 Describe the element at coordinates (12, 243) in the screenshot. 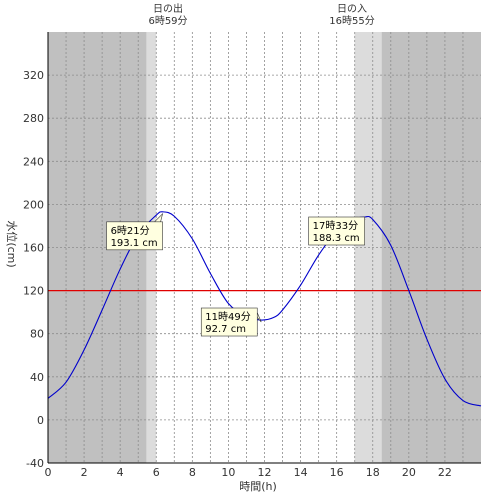

I see `y-axis-label: 水位(cm)` at that location.